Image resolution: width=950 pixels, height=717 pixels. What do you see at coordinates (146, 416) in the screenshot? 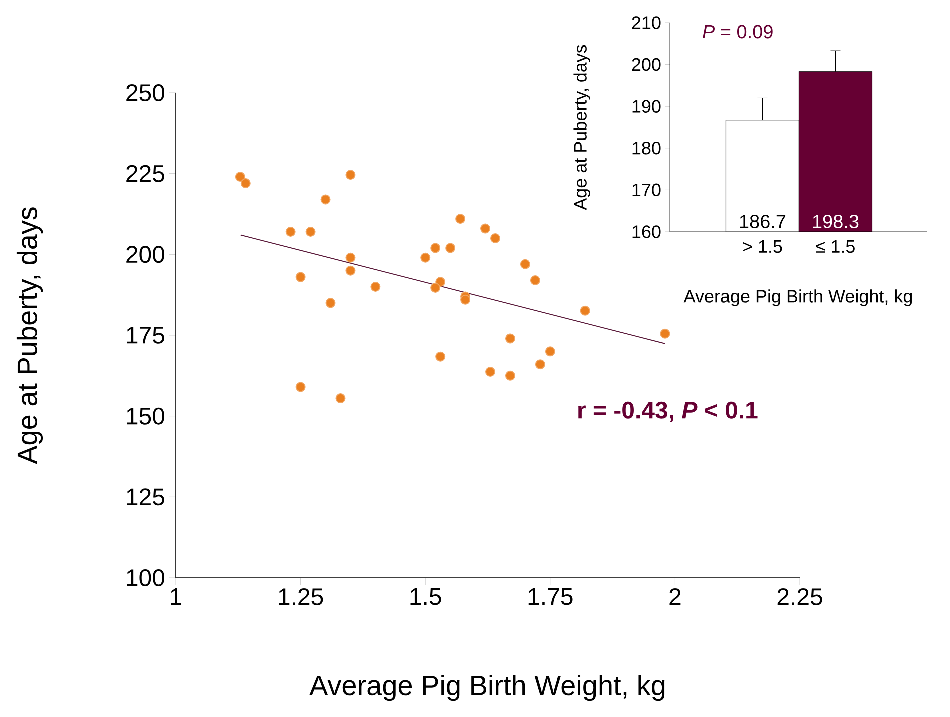
I see `y-tick-label: 150` at bounding box center [146, 416].